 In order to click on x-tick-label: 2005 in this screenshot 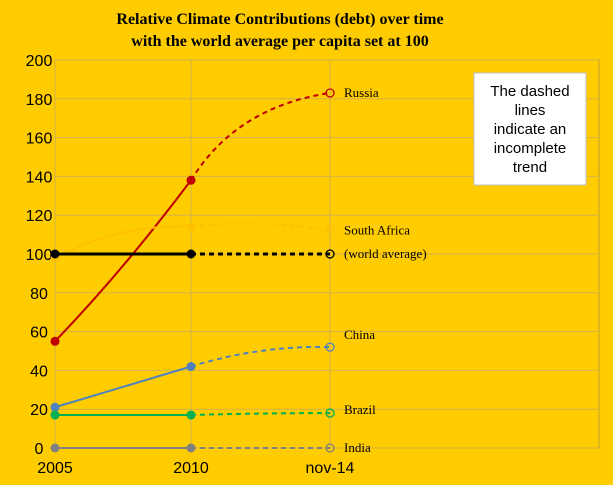, I will do `click(55, 468)`.